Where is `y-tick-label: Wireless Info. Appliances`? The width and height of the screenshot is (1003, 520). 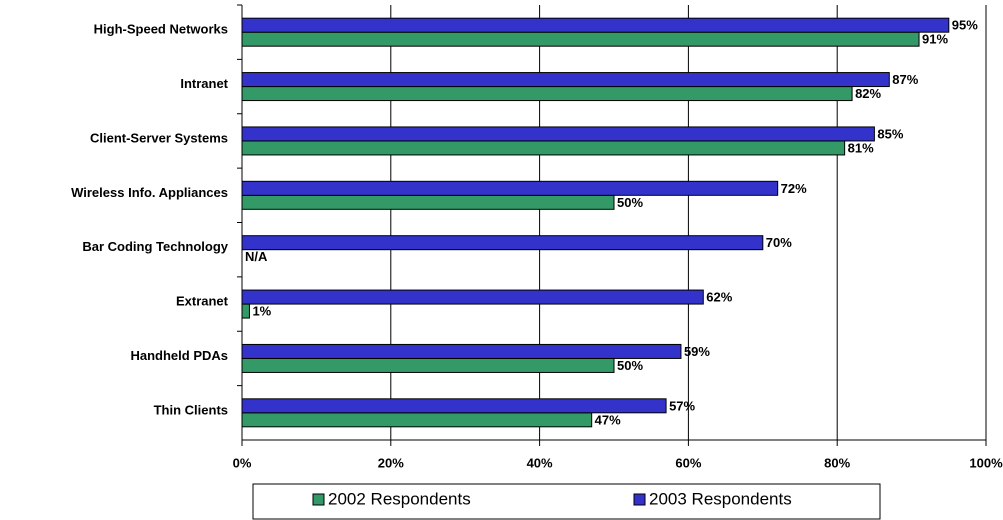 y-tick-label: Wireless Info. Appliances is located at coordinates (149, 192).